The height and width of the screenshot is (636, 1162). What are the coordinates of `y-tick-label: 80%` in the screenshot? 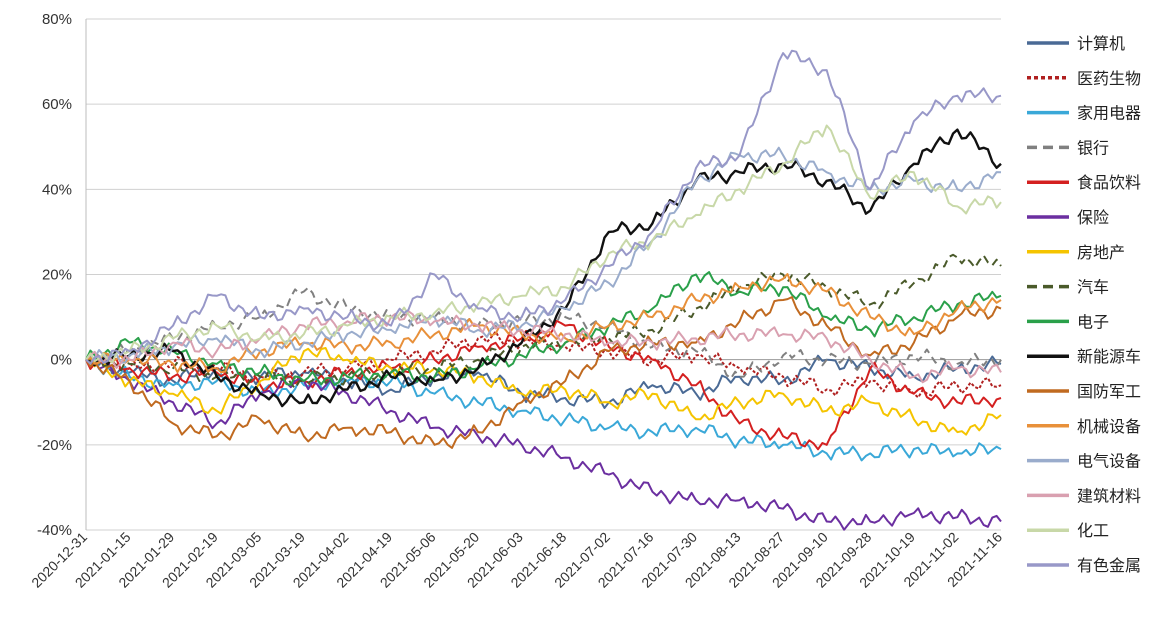 It's located at (57, 19).